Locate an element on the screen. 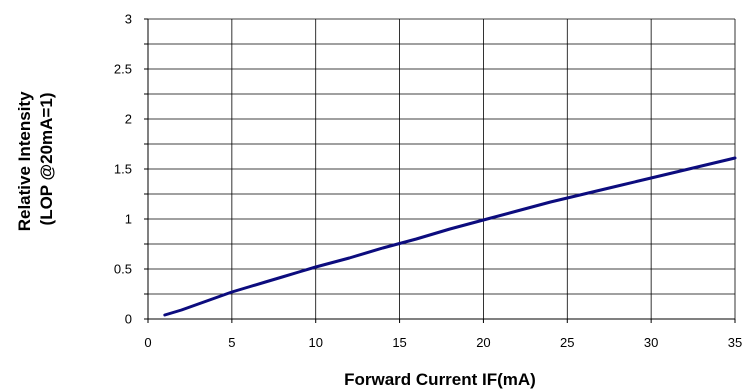 The height and width of the screenshot is (392, 747). y-tick-label: 1 is located at coordinates (128, 219).